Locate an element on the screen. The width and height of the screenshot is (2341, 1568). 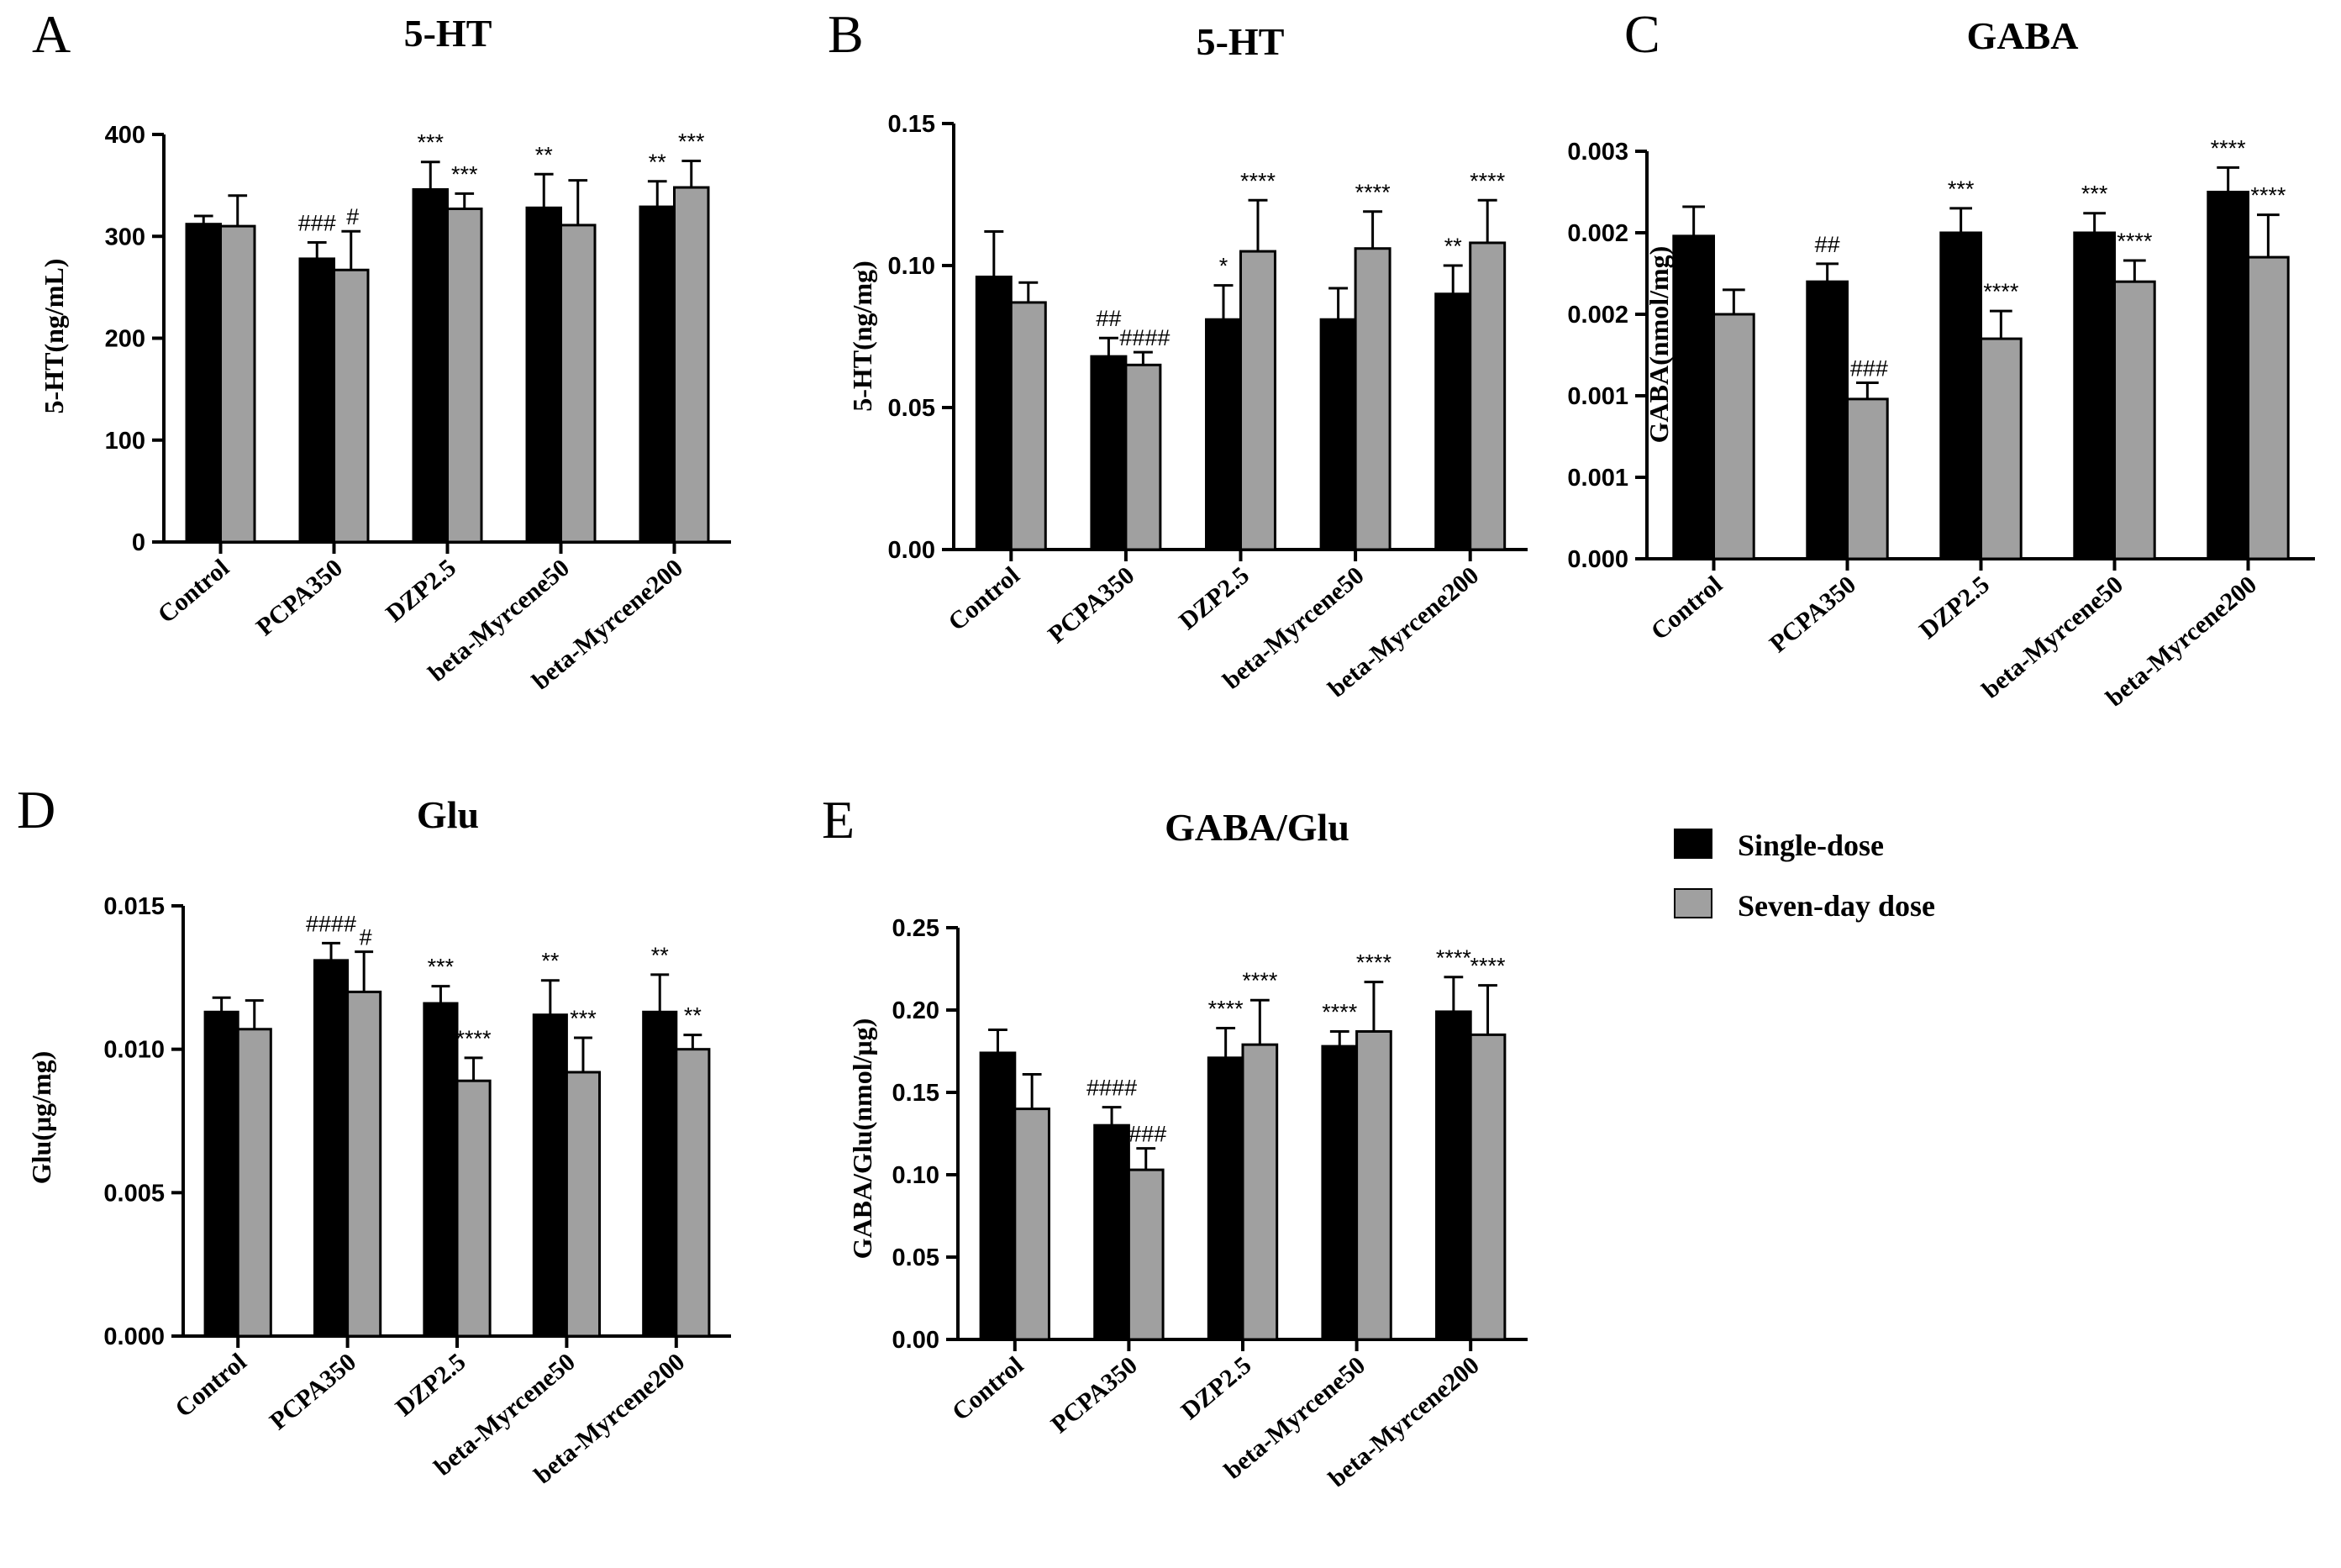
significance-label-e-dzp2-5-single-dose: **** is located at coordinates (1226, 1010).